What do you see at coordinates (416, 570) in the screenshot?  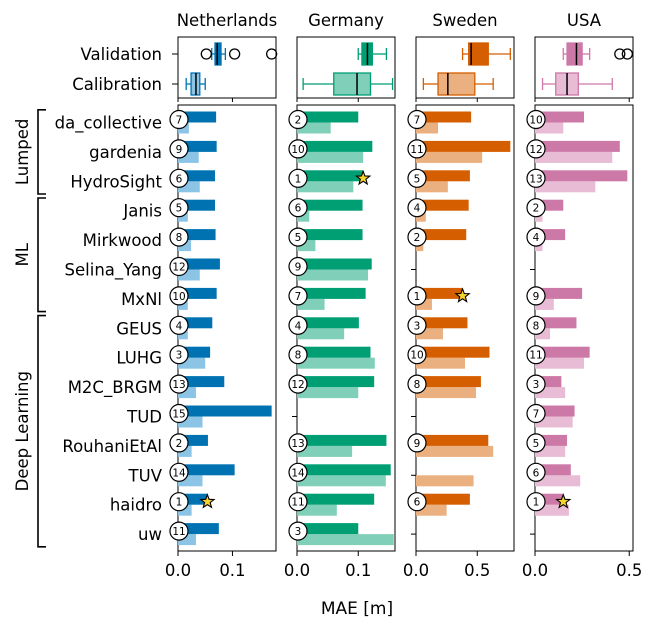 I see `x-tick-label: 0.0` at bounding box center [416, 570].